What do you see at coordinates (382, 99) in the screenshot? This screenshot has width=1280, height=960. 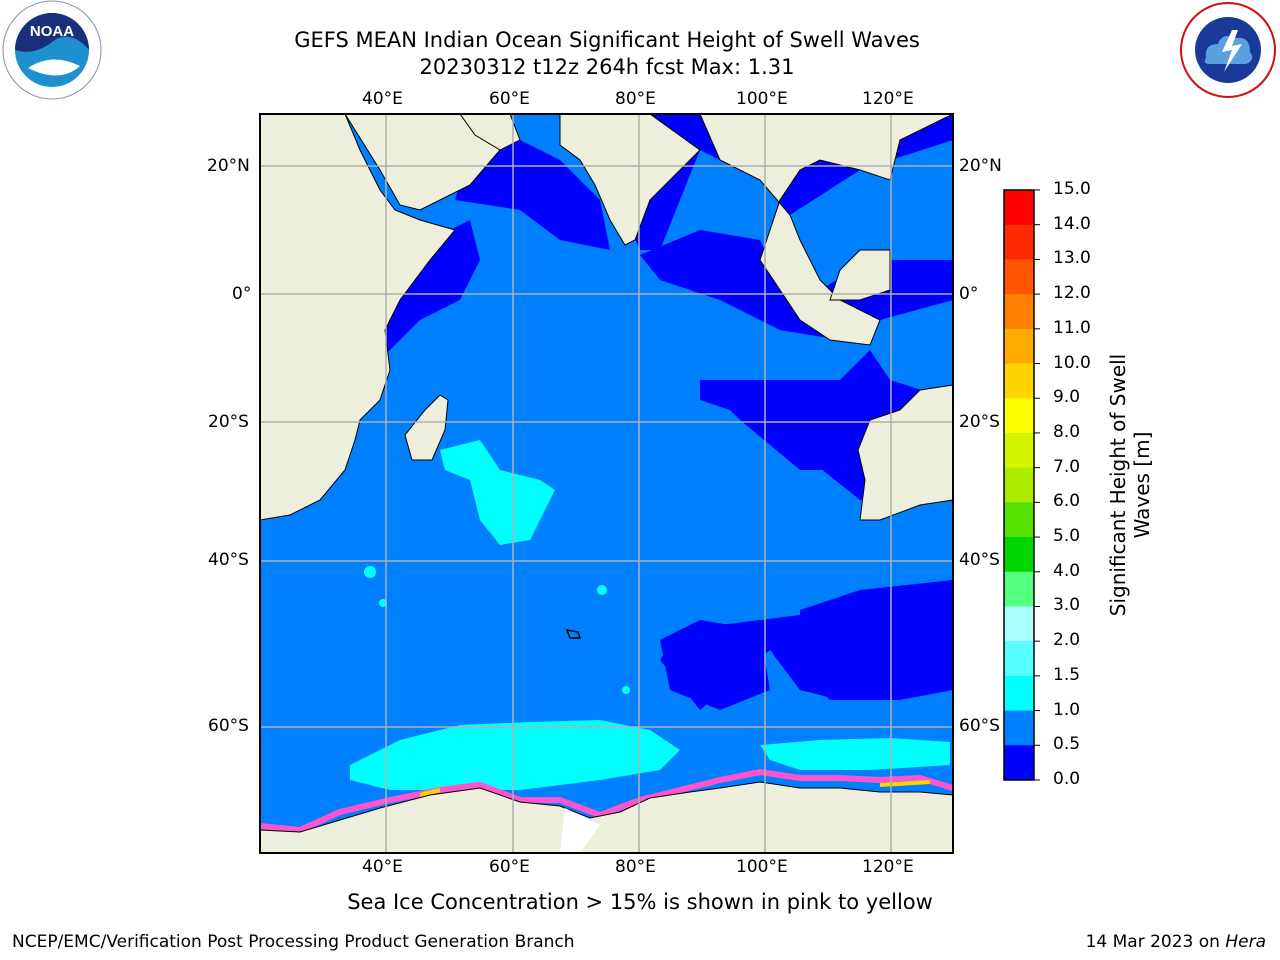 I see `lon-tick-top-40e: 40°E` at bounding box center [382, 99].